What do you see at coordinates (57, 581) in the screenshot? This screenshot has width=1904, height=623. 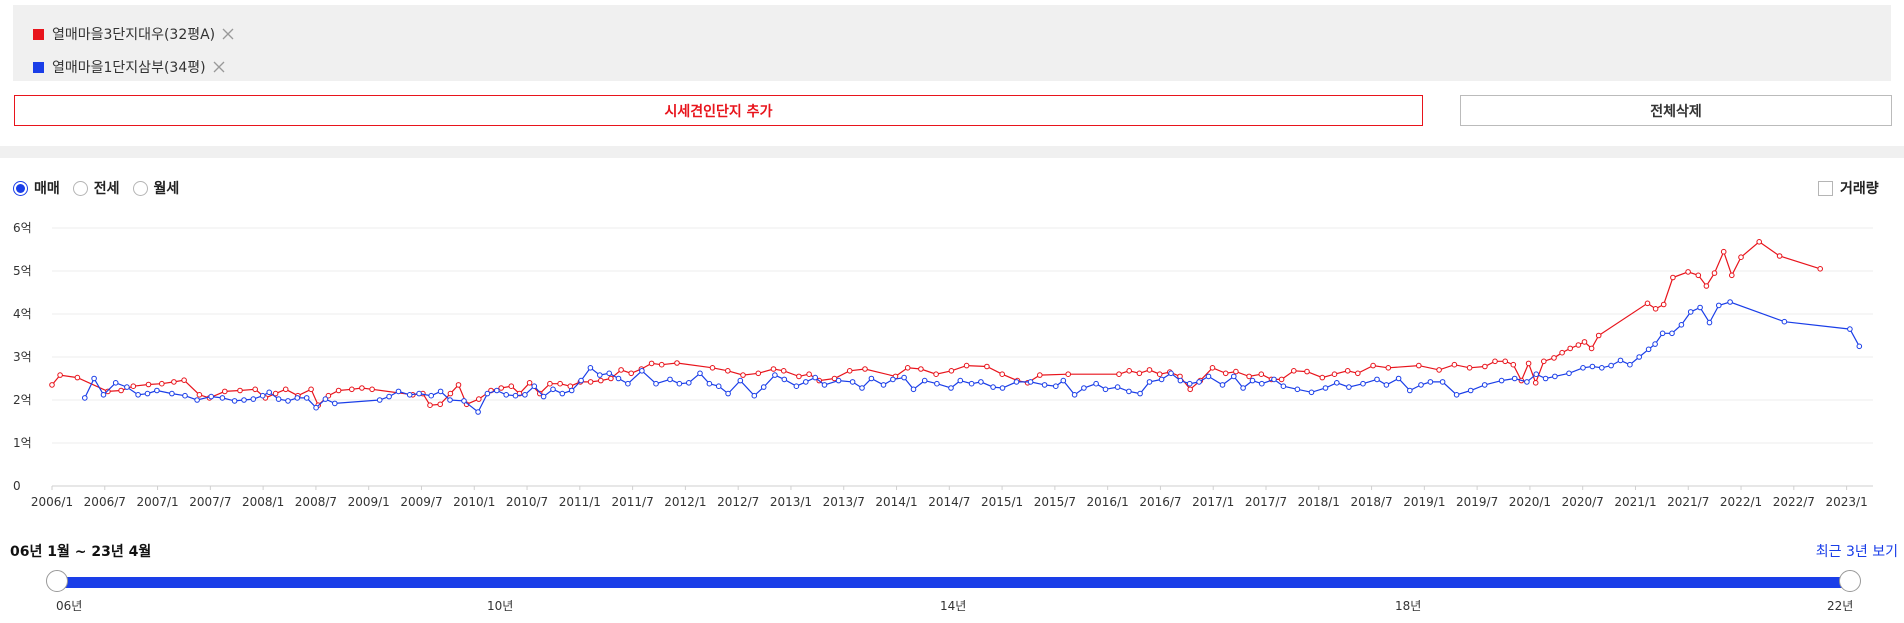 I see `slider-start-handle` at bounding box center [57, 581].